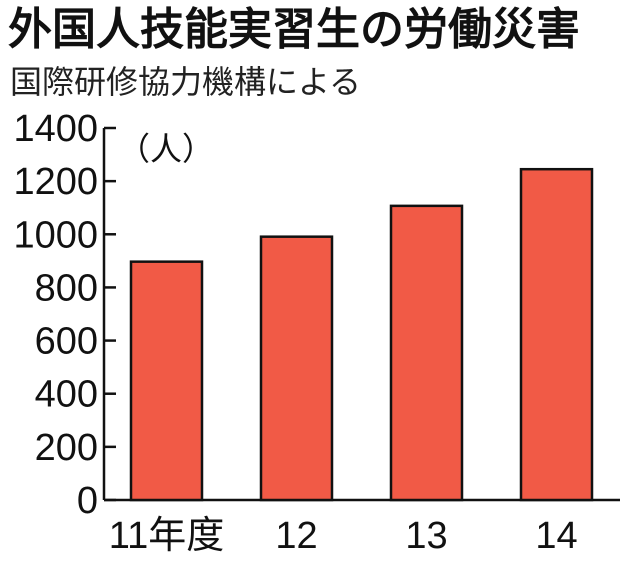  I want to click on y-tick-label: 1400, so click(55, 129).